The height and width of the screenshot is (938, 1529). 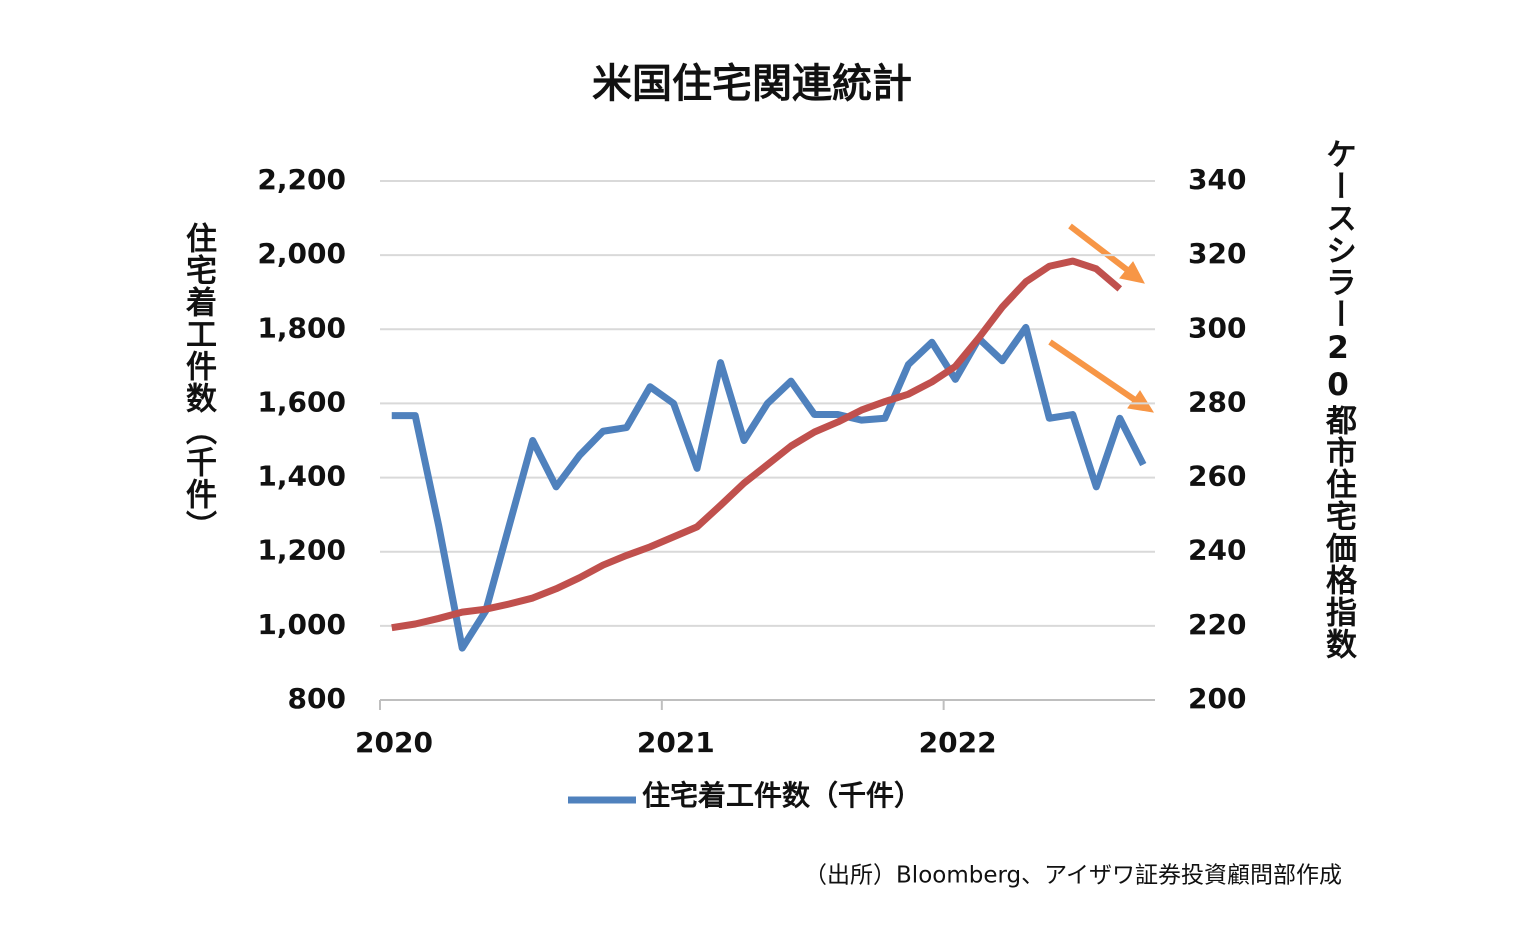 I want to click on y-tick-label: 1,800, so click(x=301, y=327).